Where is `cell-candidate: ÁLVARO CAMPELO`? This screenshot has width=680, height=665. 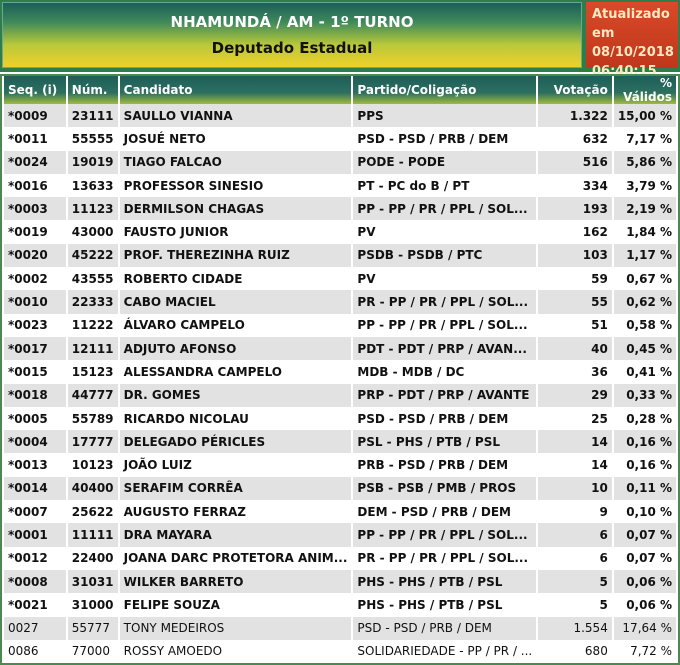 cell-candidate: ÁLVARO CAMPELO is located at coordinates (235, 325).